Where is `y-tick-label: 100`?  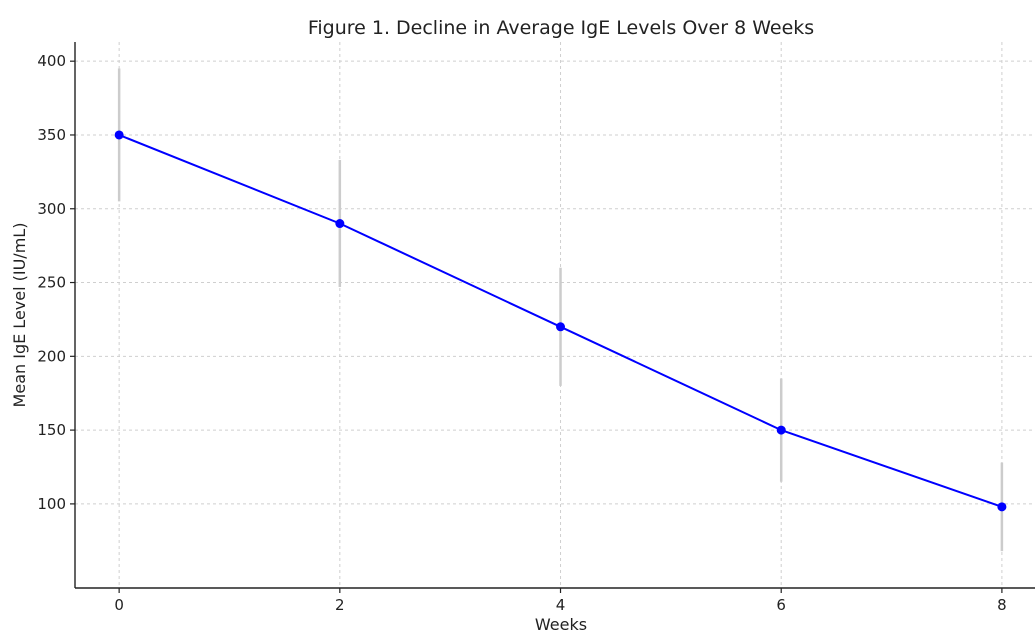
y-tick-label: 100 is located at coordinates (51, 504).